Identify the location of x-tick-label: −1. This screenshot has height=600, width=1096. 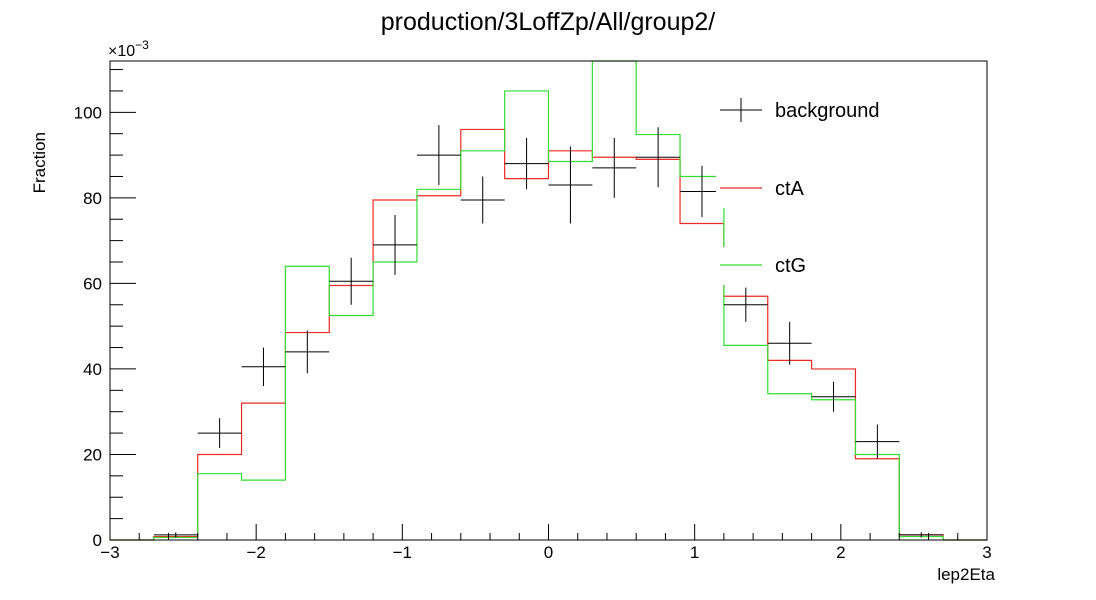
(402, 552).